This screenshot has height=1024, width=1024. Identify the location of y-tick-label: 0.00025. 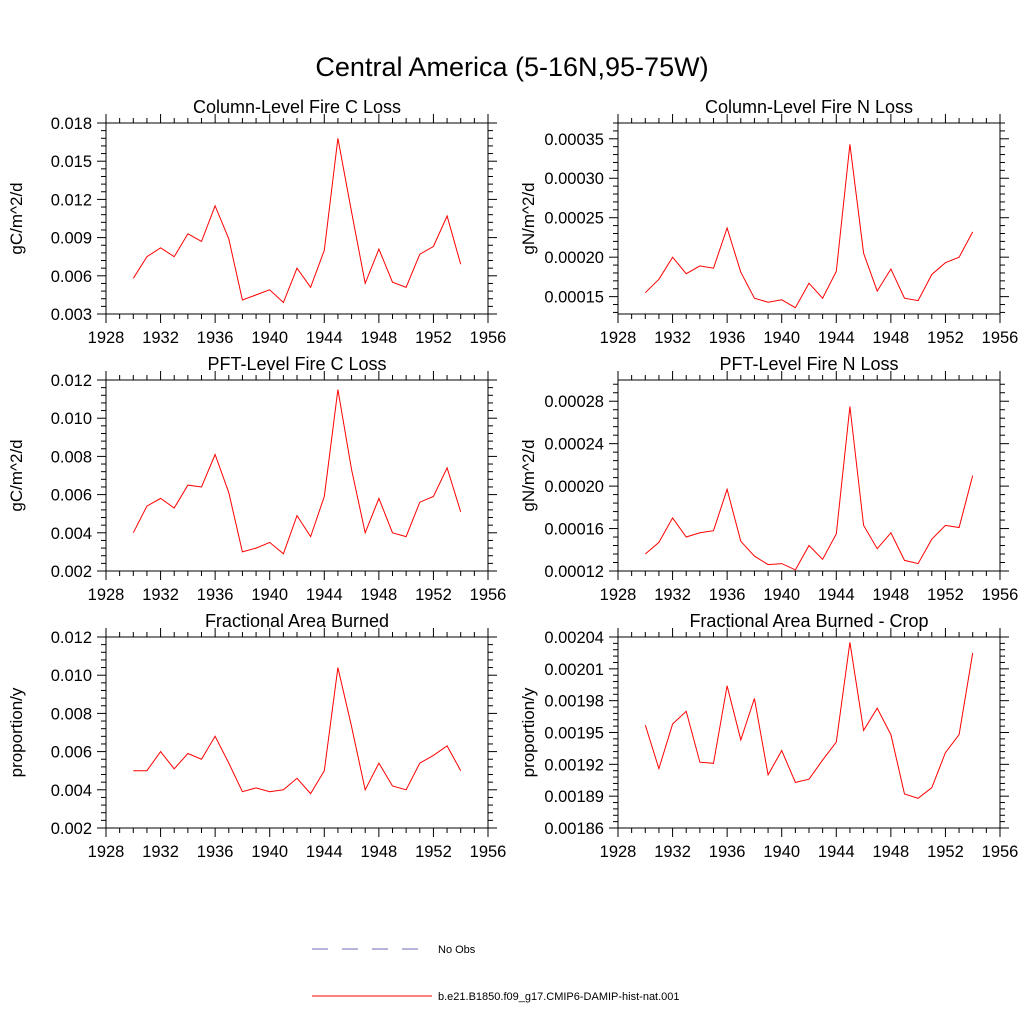
(574, 219).